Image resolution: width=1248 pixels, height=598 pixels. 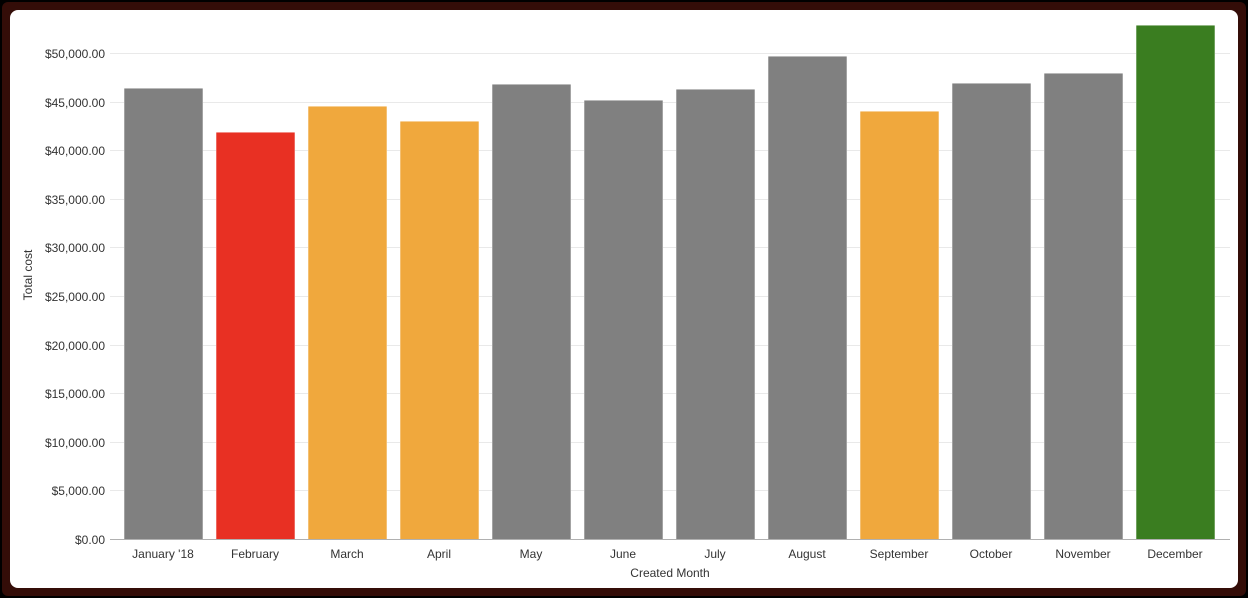 What do you see at coordinates (623, 554) in the screenshot?
I see `x-tick-label: June` at bounding box center [623, 554].